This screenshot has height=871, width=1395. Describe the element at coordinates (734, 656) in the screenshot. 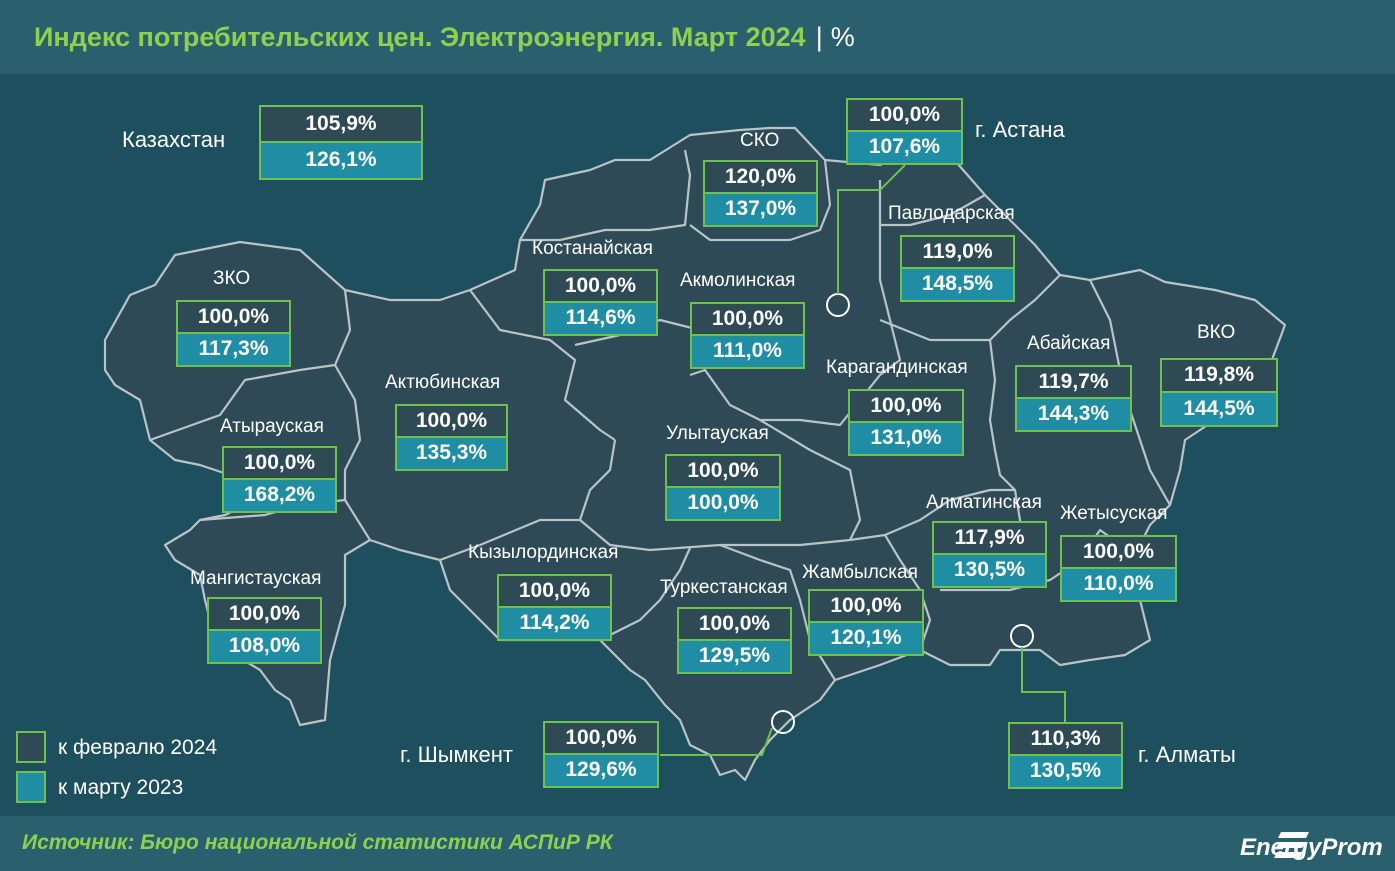

I see `mar-value: 129,5%` at that location.